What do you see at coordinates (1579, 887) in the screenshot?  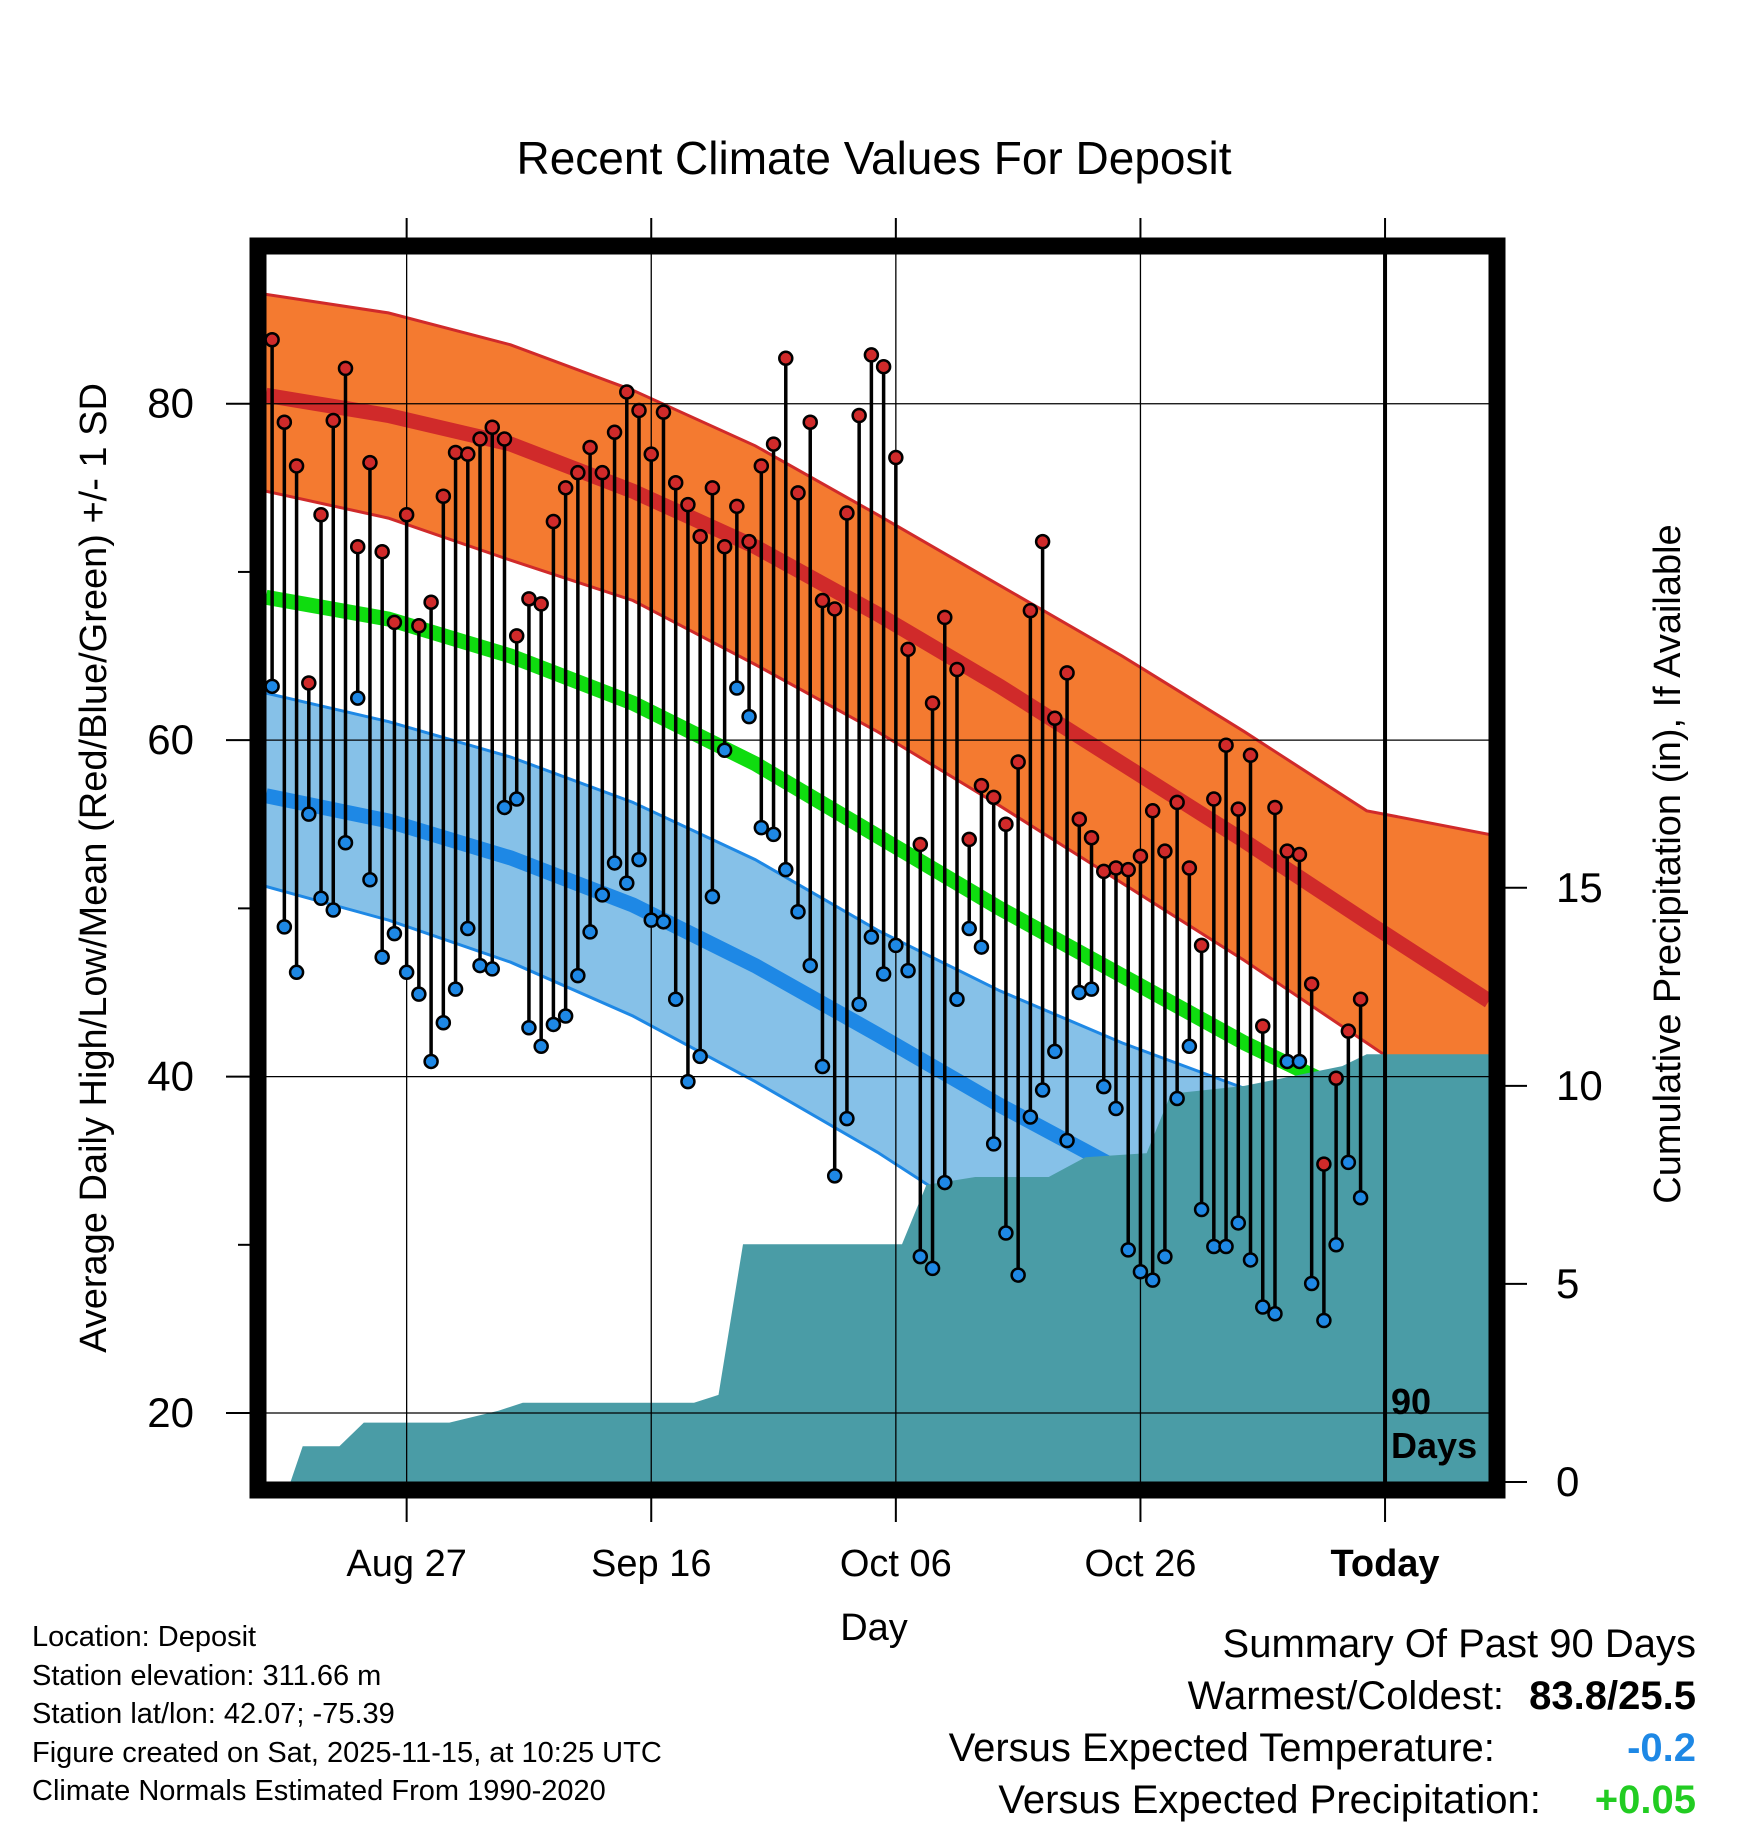 I see `y2-tick-label: 15` at bounding box center [1579, 887].